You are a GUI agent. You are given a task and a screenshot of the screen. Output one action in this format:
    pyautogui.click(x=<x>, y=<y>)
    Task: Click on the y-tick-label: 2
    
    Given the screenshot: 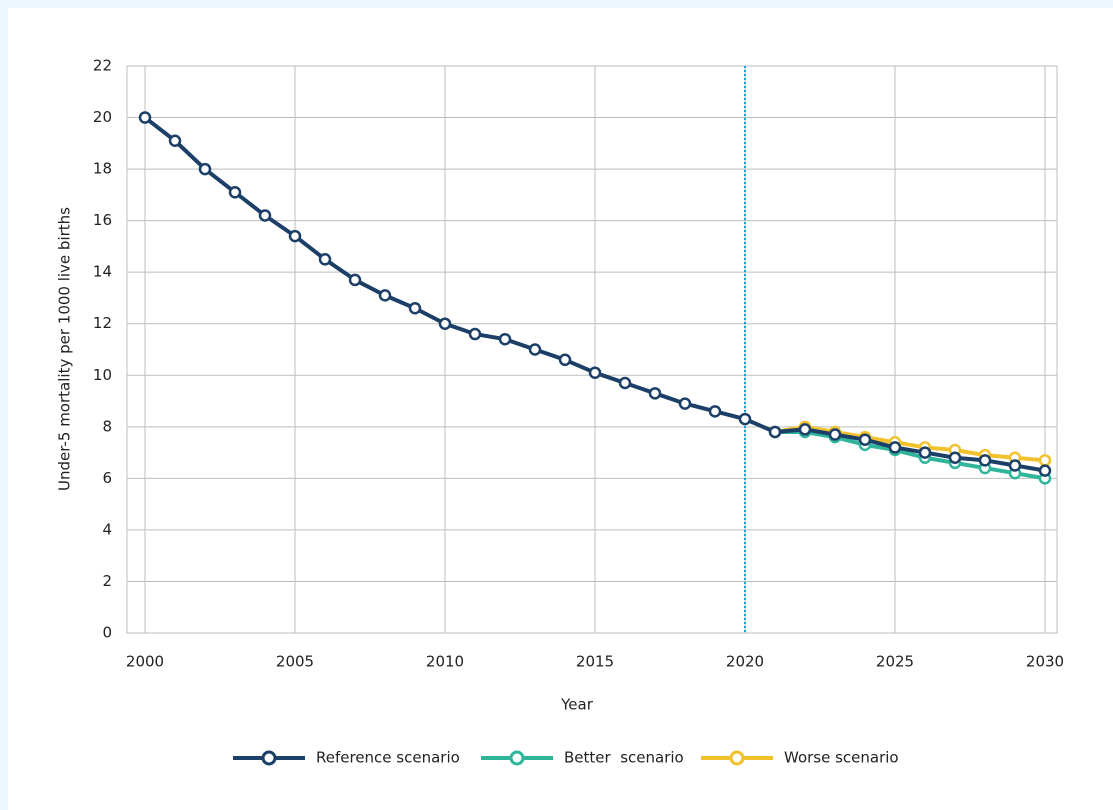 What is the action you would take?
    pyautogui.click(x=107, y=581)
    